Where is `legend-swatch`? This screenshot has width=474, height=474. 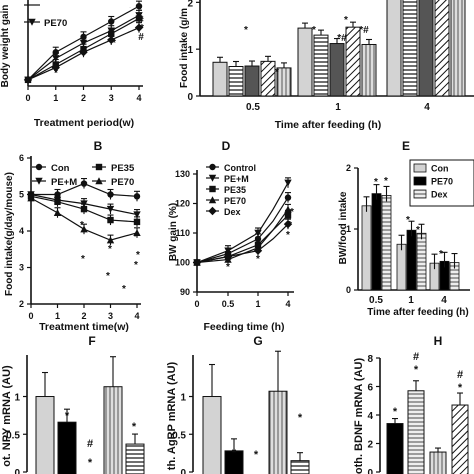
legend-swatch is located at coordinates (420, 181).